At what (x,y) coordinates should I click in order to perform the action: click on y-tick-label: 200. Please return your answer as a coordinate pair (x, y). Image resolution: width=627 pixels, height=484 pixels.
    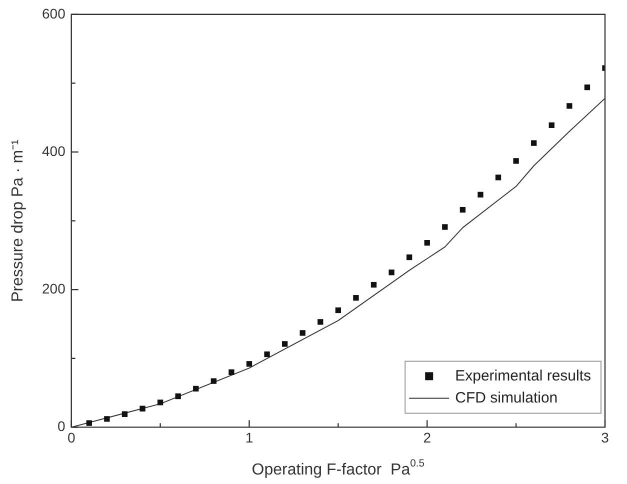
    Looking at the image, I should click on (54, 288).